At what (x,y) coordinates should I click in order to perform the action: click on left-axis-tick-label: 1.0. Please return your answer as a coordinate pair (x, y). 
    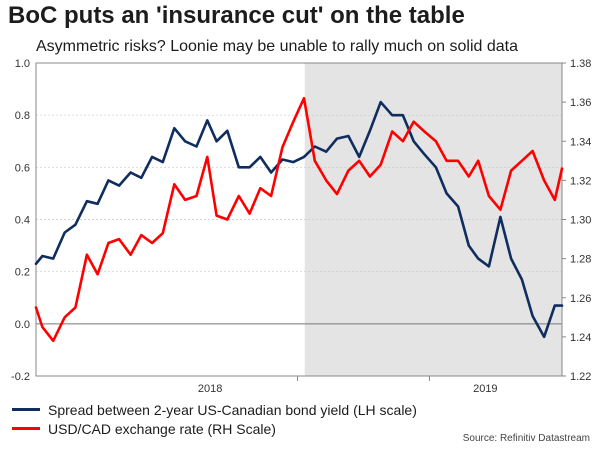
    Looking at the image, I should click on (22, 64).